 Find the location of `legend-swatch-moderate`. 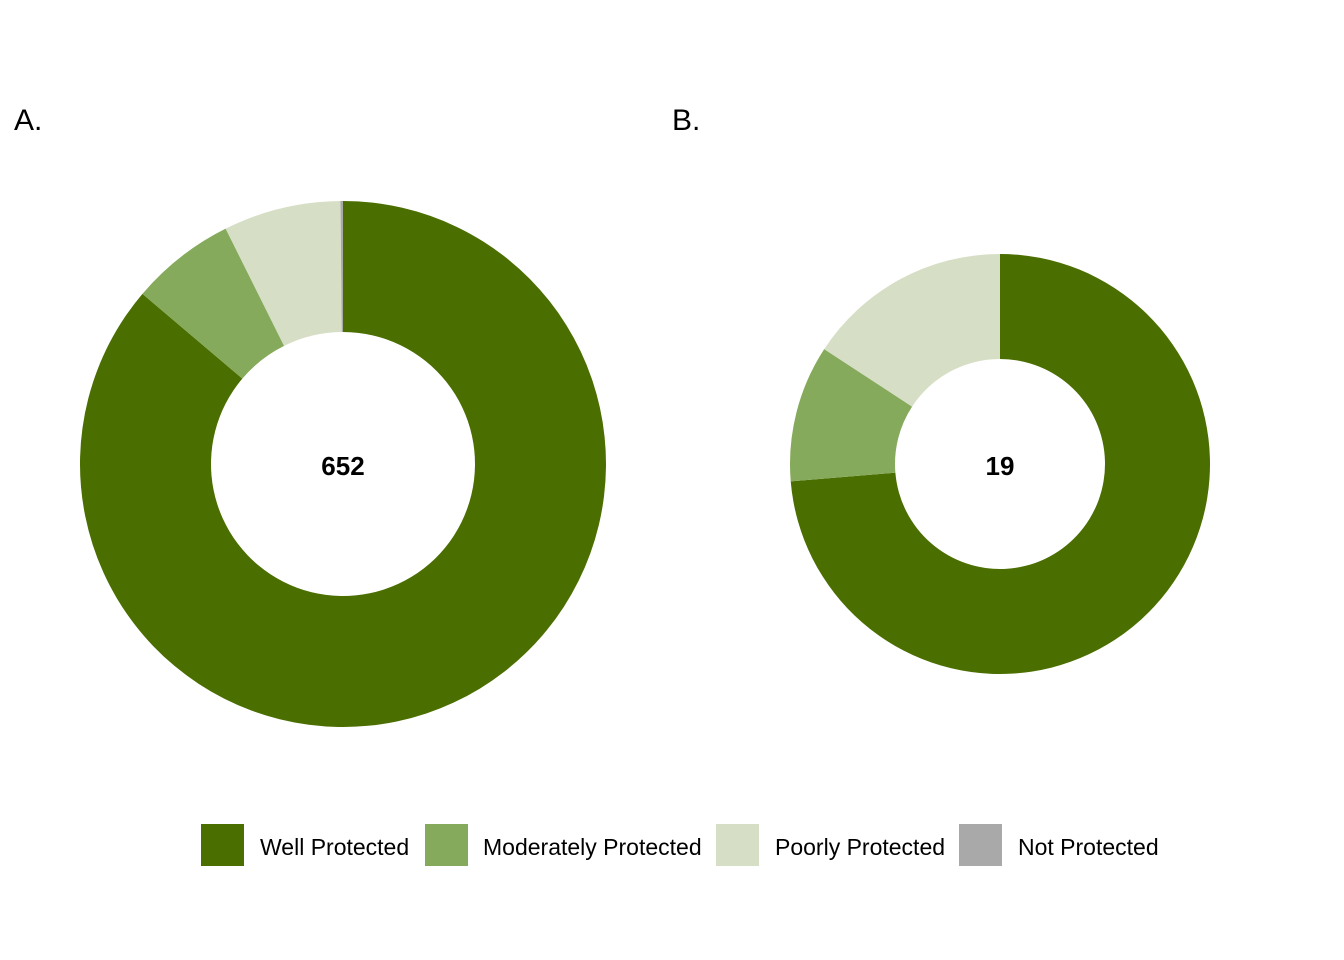

legend-swatch-moderate is located at coordinates (446, 845).